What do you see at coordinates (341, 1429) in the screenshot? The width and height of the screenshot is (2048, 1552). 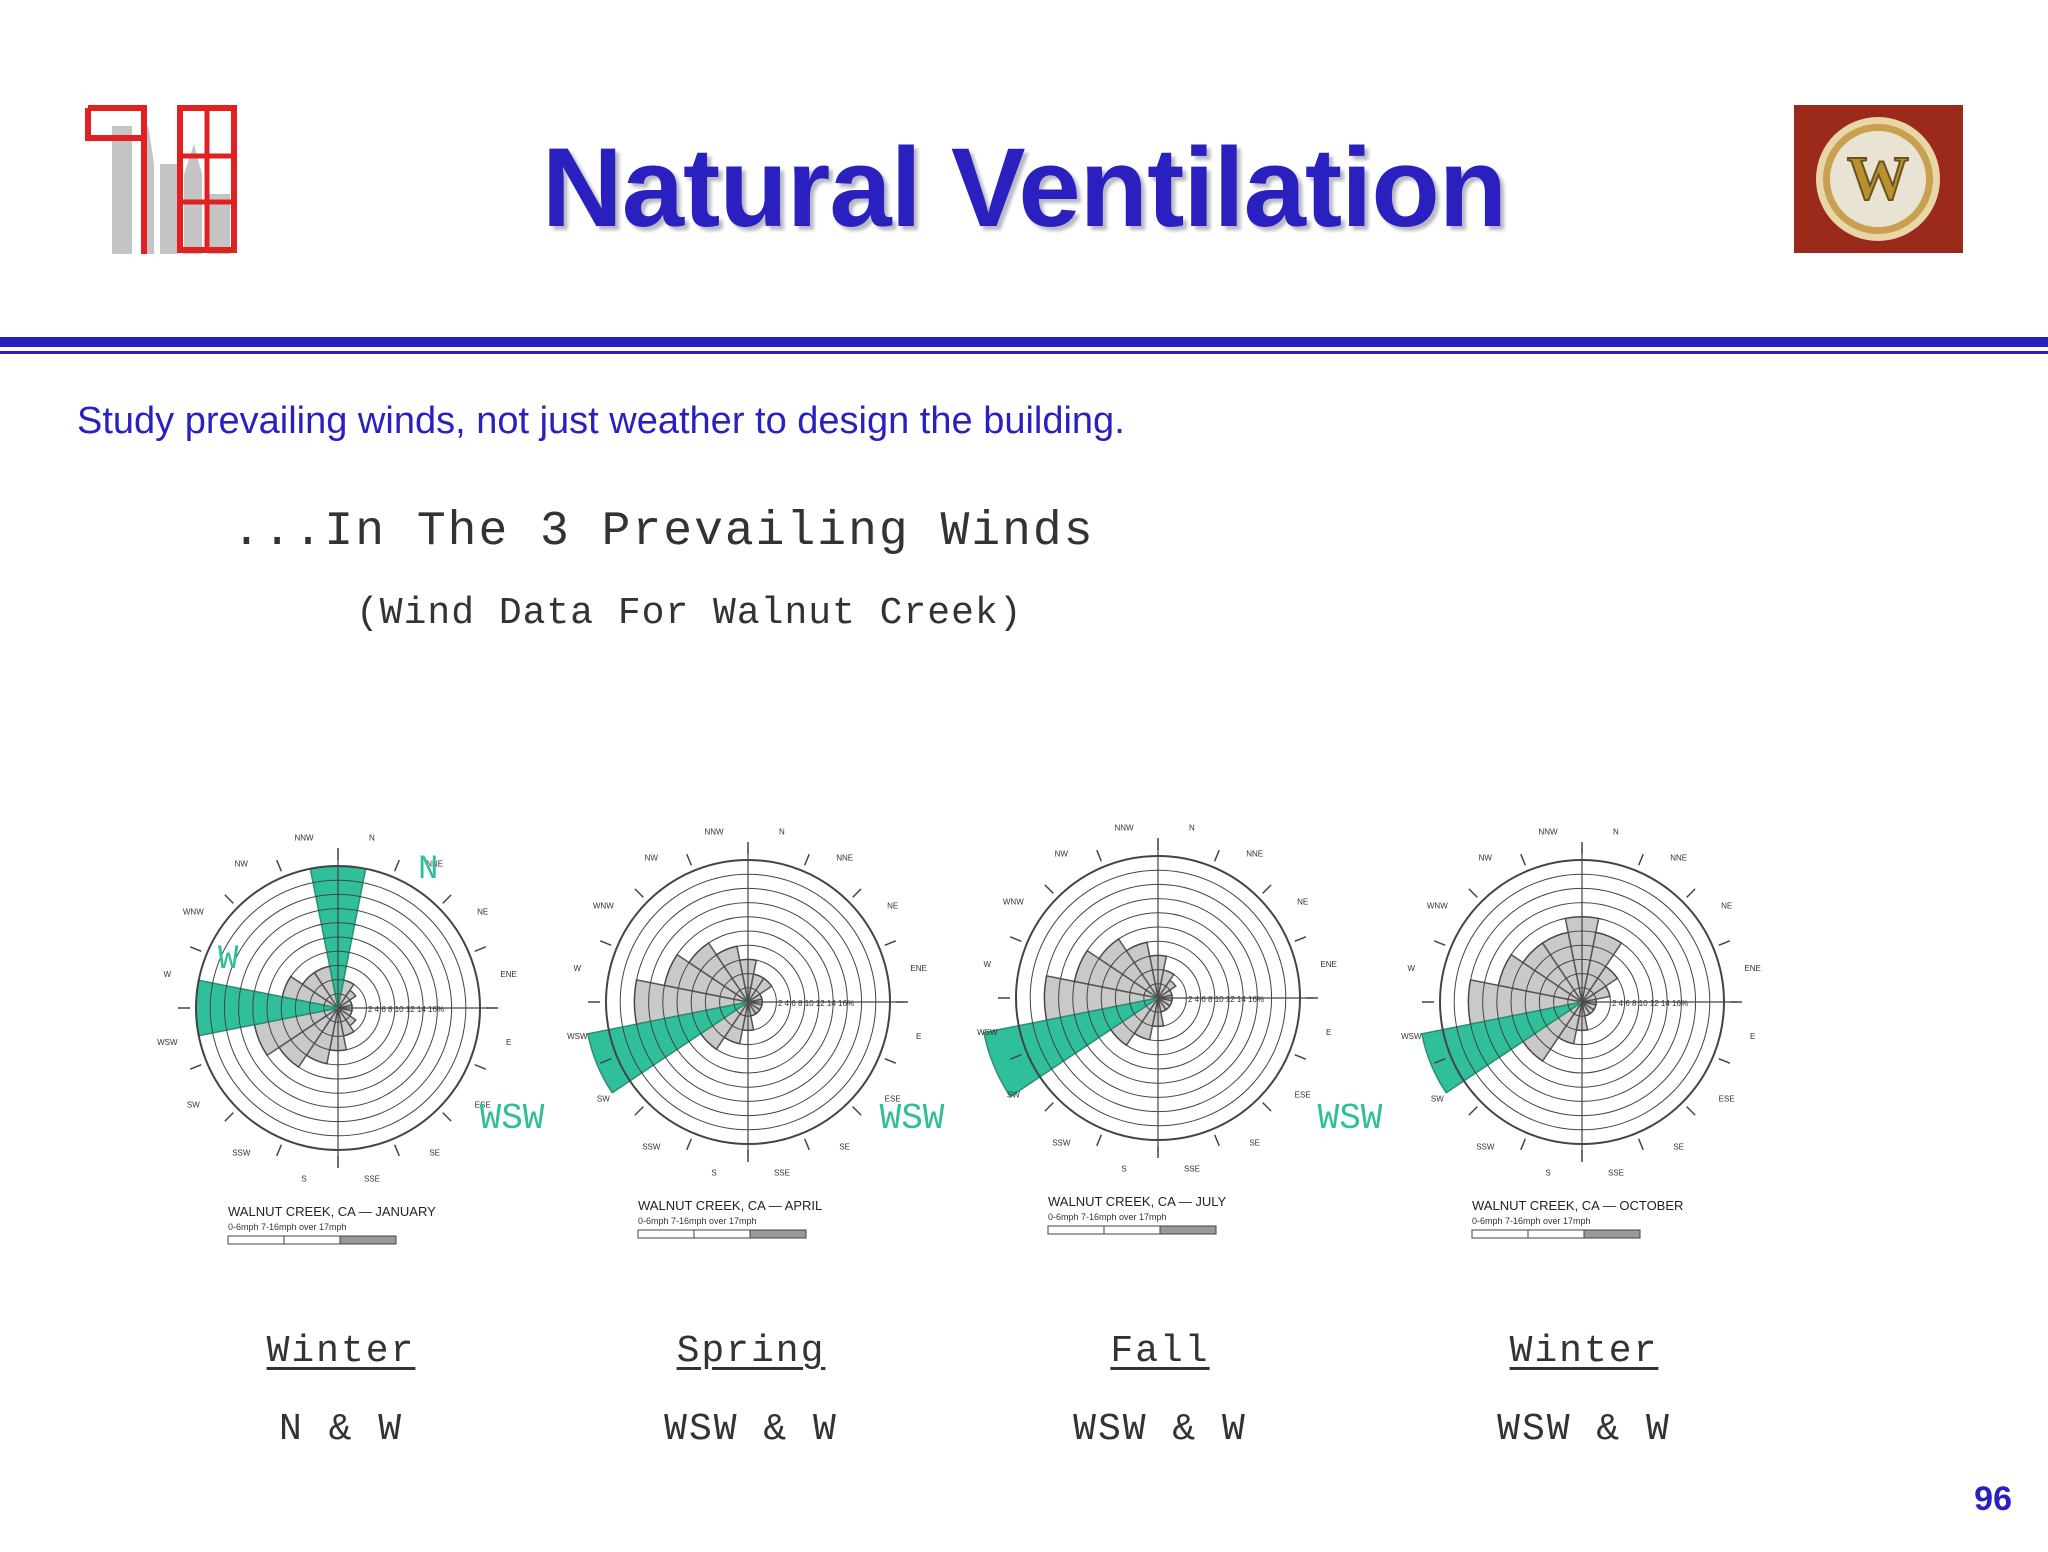 I see `season-winds-1: N & W` at bounding box center [341, 1429].